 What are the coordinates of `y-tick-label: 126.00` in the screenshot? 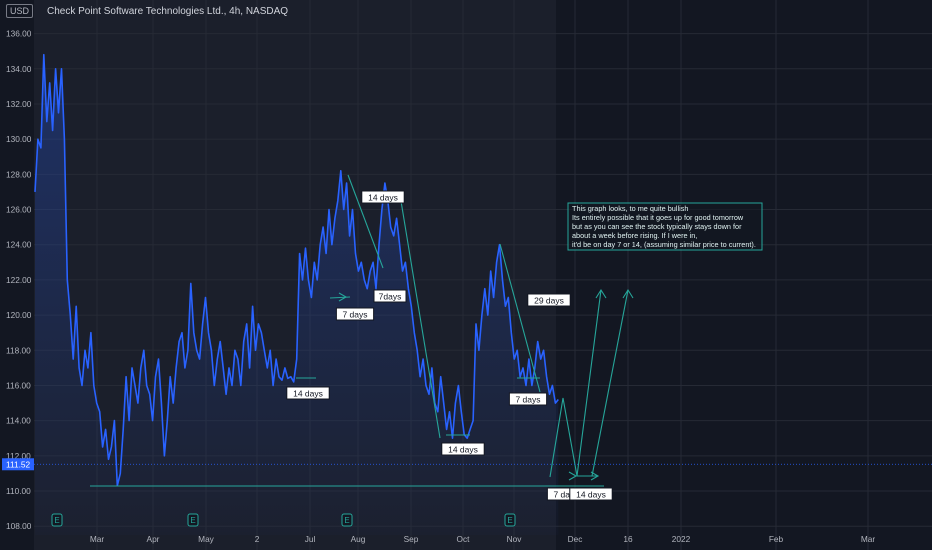 It's located at (19, 210).